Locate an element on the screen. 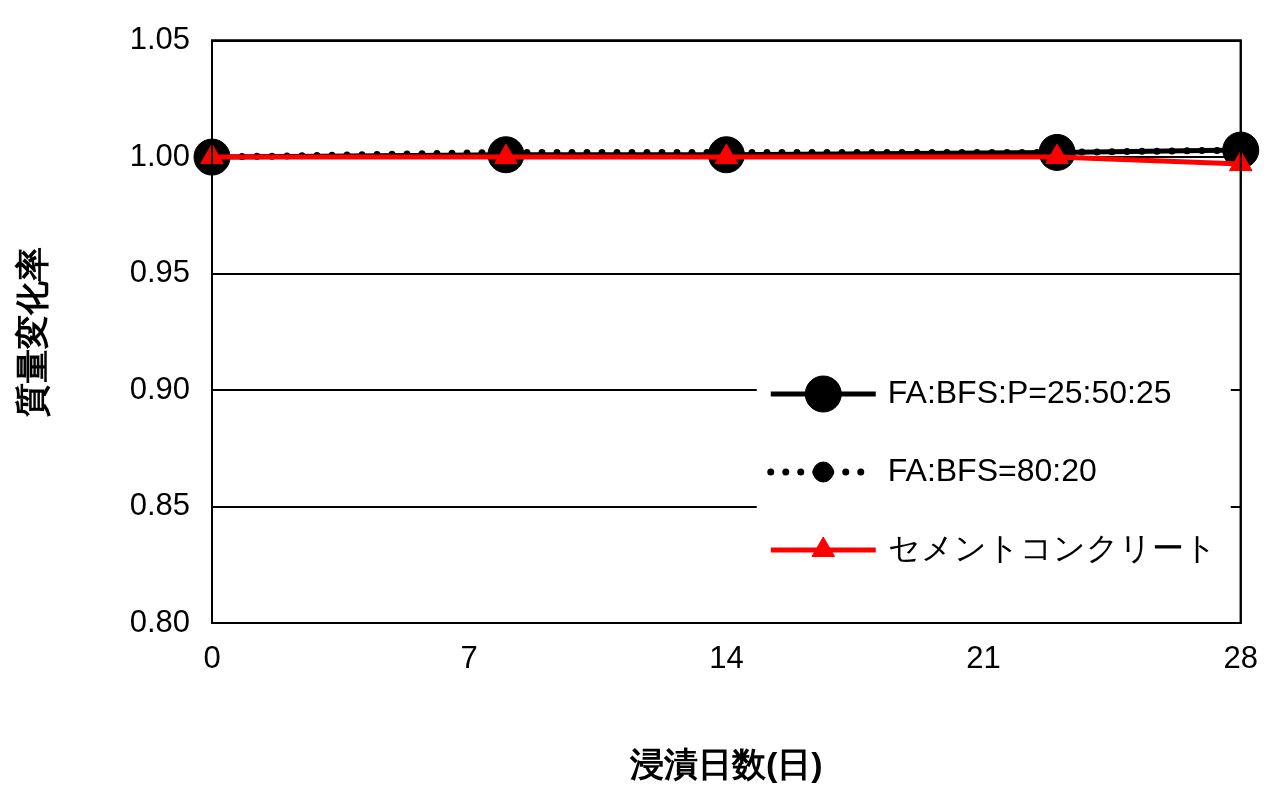 Image resolution: width=1276 pixels, height=797 pixels. y-tick-label: 0.90 is located at coordinates (159, 388).